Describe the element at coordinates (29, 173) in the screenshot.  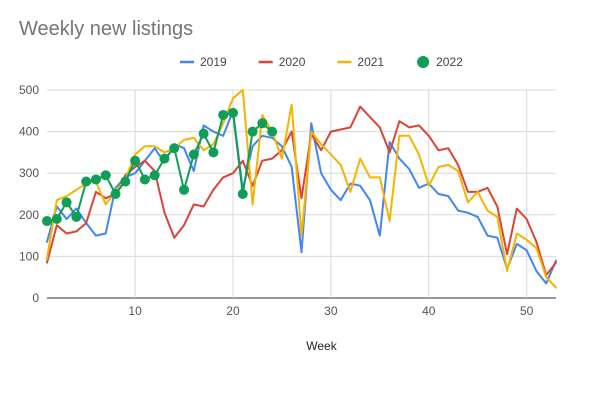
I see `y-tick-label: 300` at that location.